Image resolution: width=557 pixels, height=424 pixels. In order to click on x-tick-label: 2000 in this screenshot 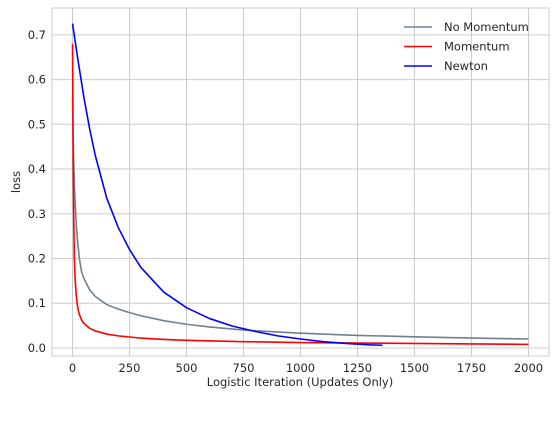, I will do `click(528, 368)`.